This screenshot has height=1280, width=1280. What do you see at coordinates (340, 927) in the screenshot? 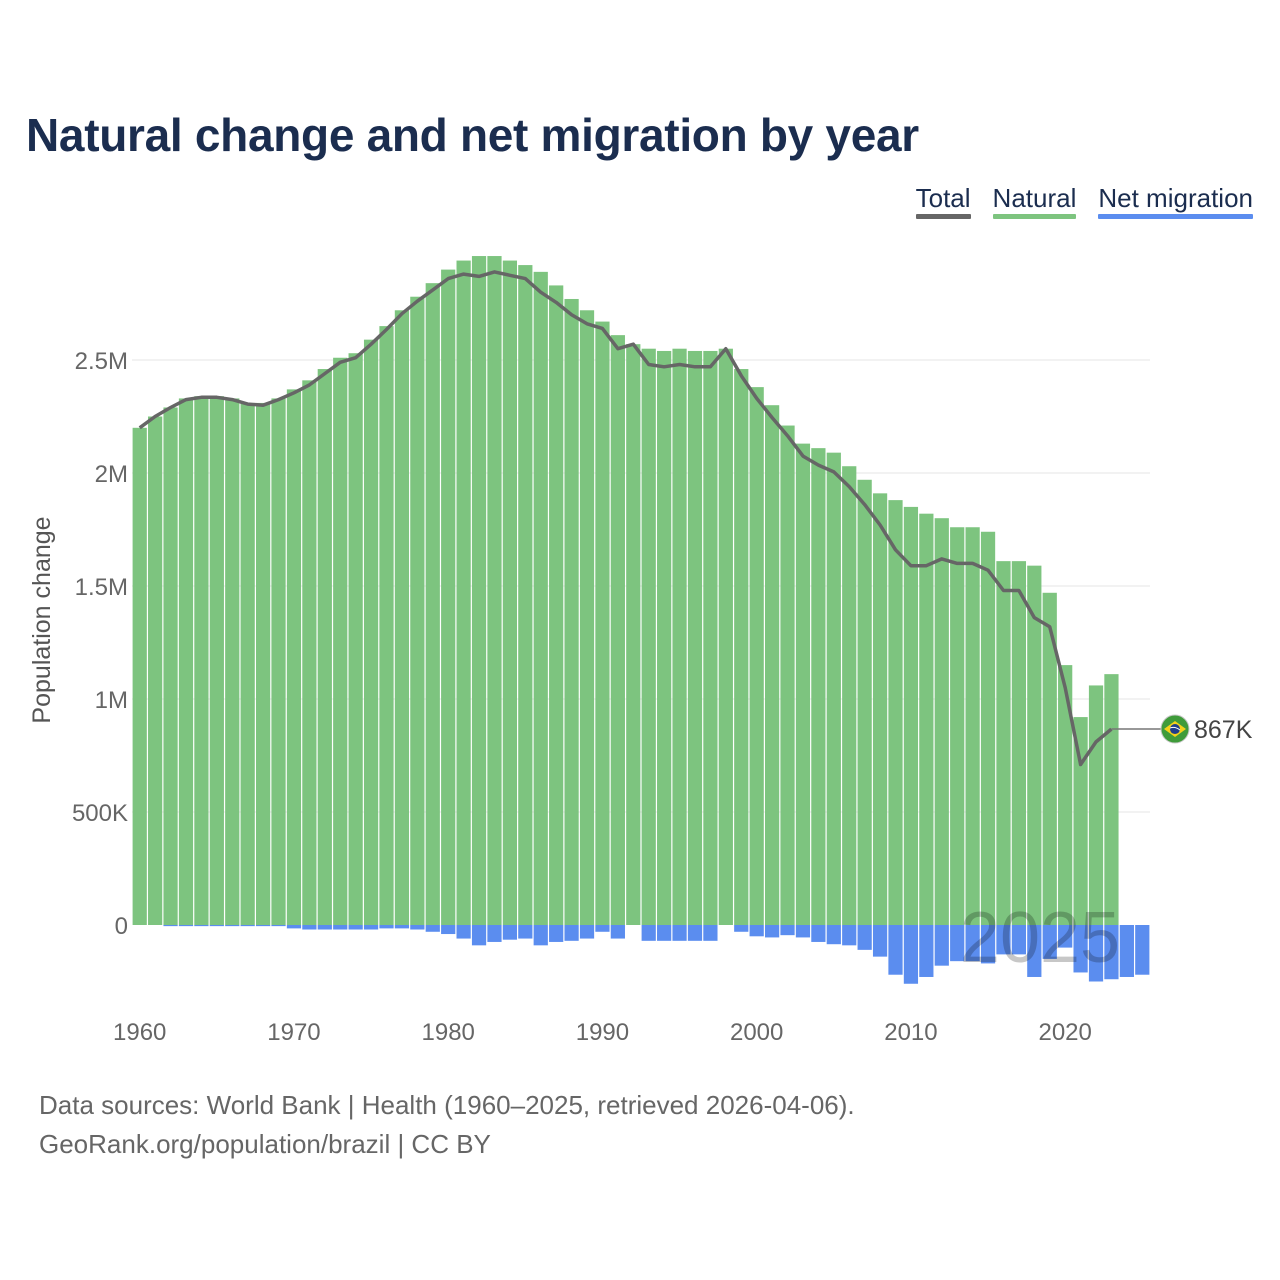
I see `migration-bar-1973` at bounding box center [340, 927].